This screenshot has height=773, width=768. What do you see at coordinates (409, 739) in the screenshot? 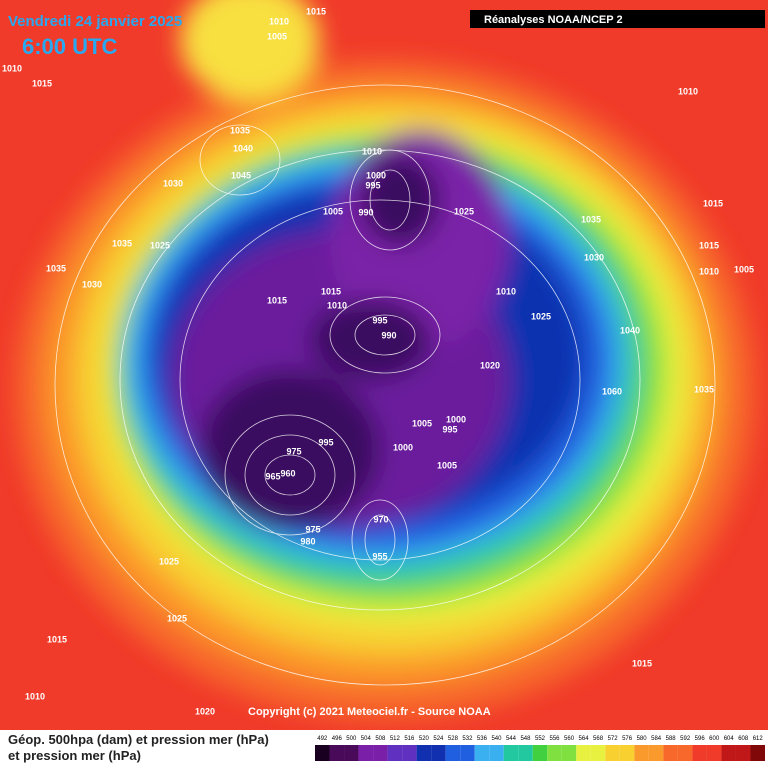
I see `scale-label: 516` at bounding box center [409, 739].